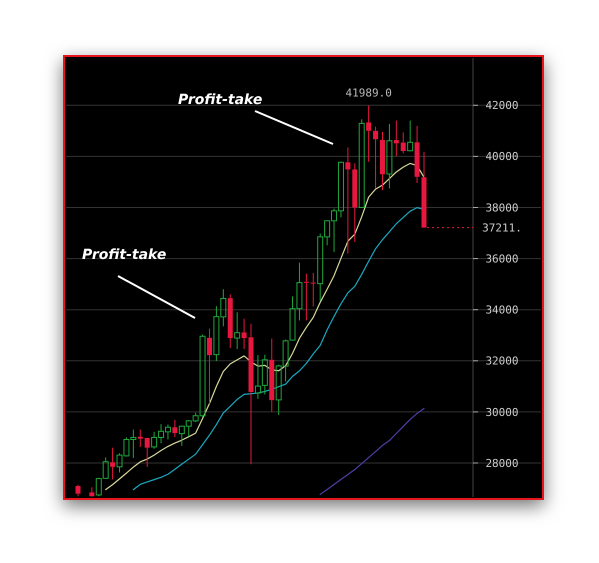 Image resolution: width=599 pixels, height=563 pixels. What do you see at coordinates (372, 452) in the screenshot?
I see `line-series` at bounding box center [372, 452].